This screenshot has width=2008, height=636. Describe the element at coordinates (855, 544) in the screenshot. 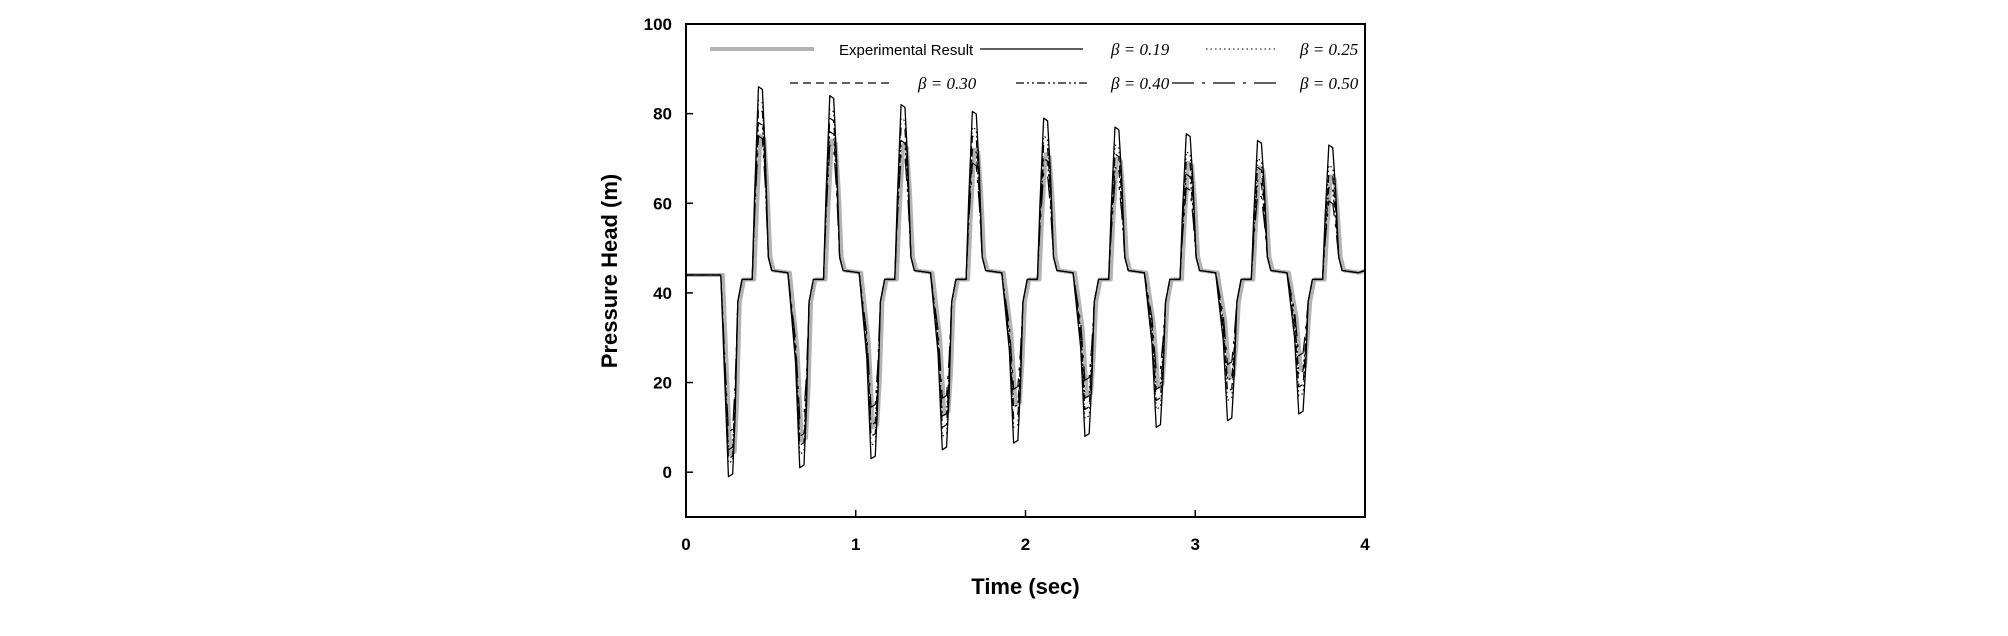

I see `x-tick-label-1: 1` at that location.